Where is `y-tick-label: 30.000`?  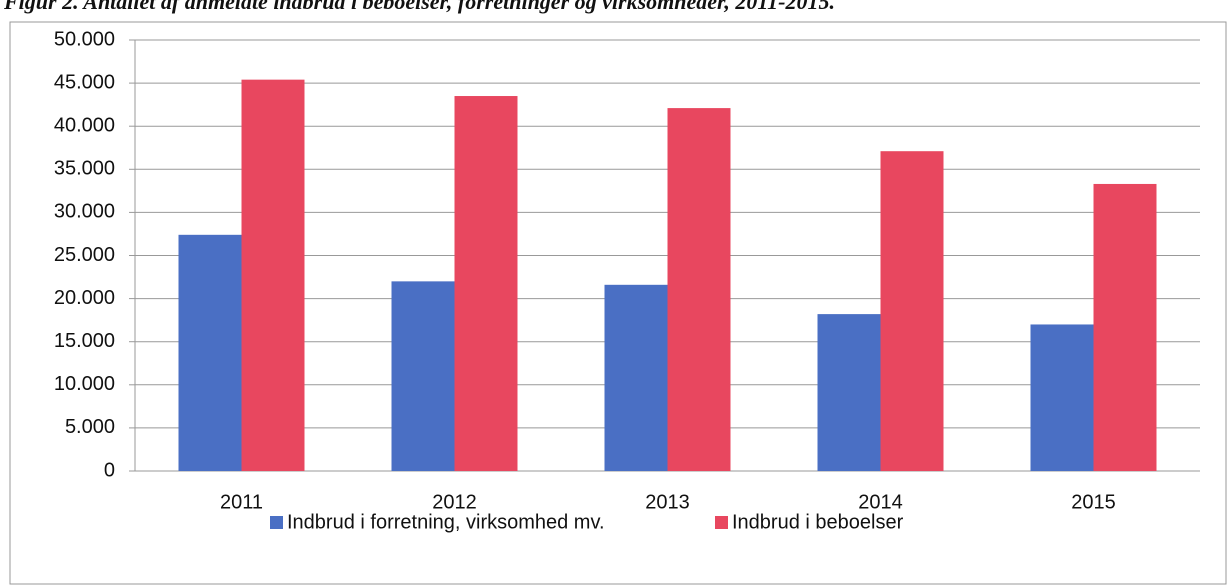
y-tick-label: 30.000 is located at coordinates (84, 212).